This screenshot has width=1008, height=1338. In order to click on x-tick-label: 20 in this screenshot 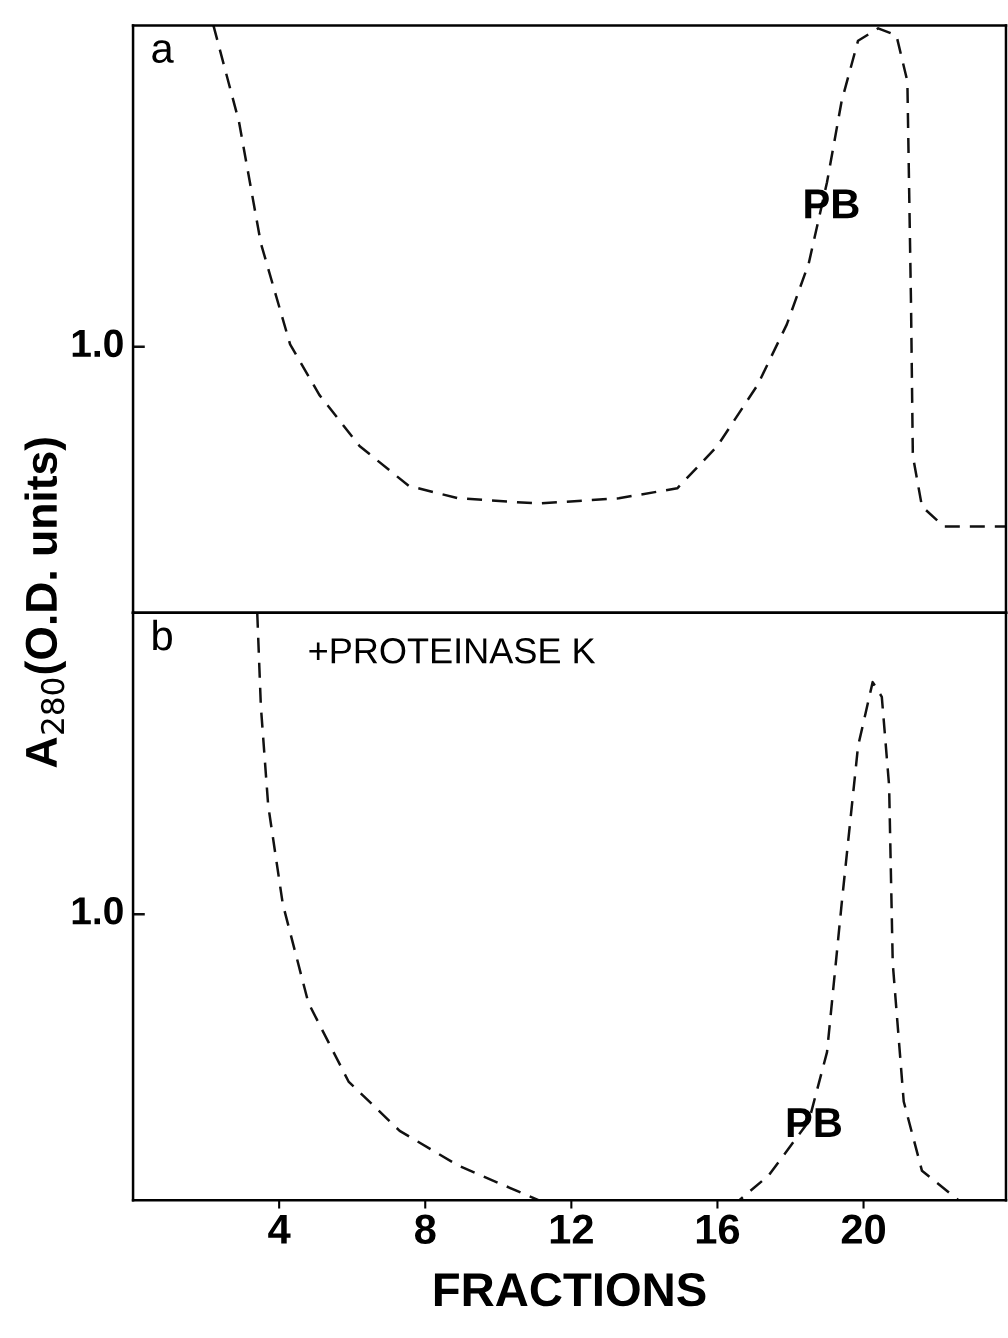, I will do `click(863, 1229)`.